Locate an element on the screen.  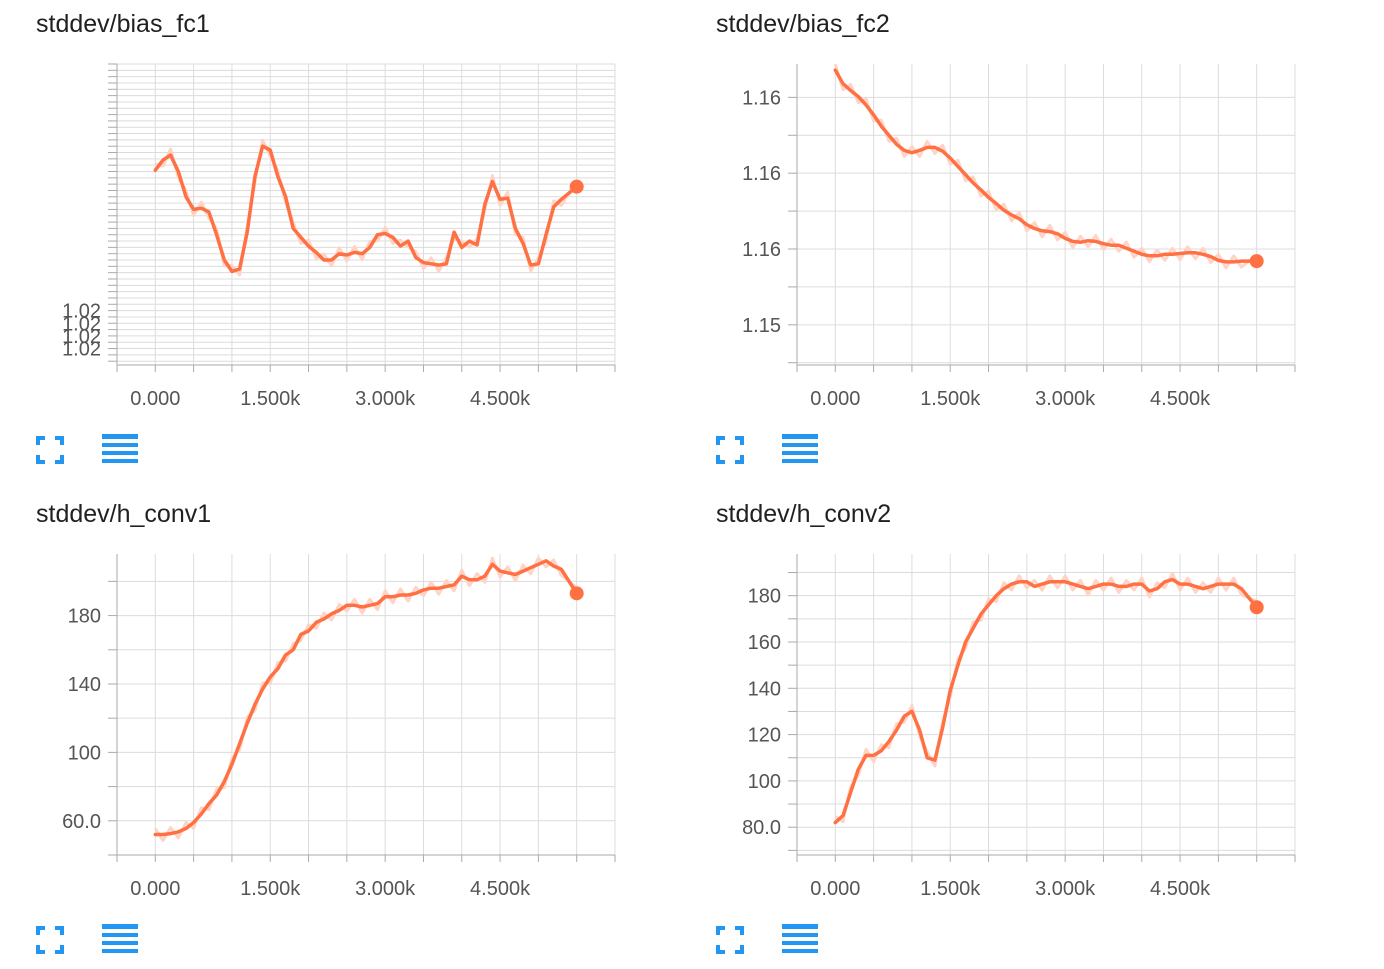
y-tick-label: 120 is located at coordinates (764, 736).